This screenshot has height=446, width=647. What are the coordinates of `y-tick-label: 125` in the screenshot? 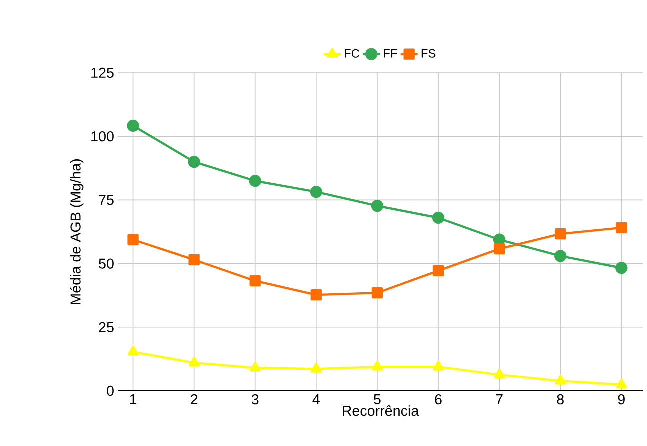 It's located at (103, 73).